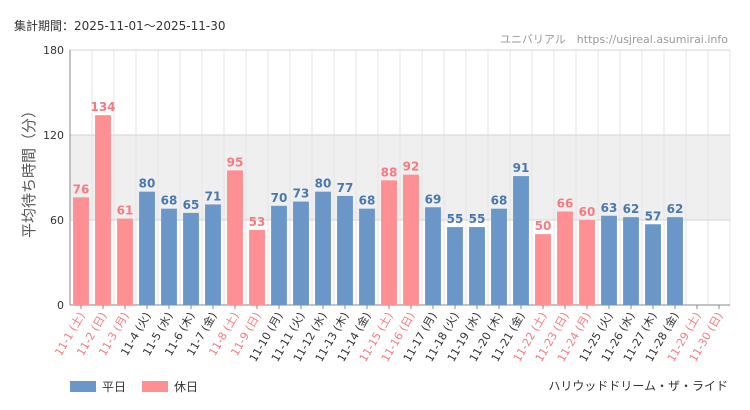 Image resolution: width=750 pixels, height=410 pixels. Describe the element at coordinates (53, 50) in the screenshot. I see `y-tick-label: 180` at that location.